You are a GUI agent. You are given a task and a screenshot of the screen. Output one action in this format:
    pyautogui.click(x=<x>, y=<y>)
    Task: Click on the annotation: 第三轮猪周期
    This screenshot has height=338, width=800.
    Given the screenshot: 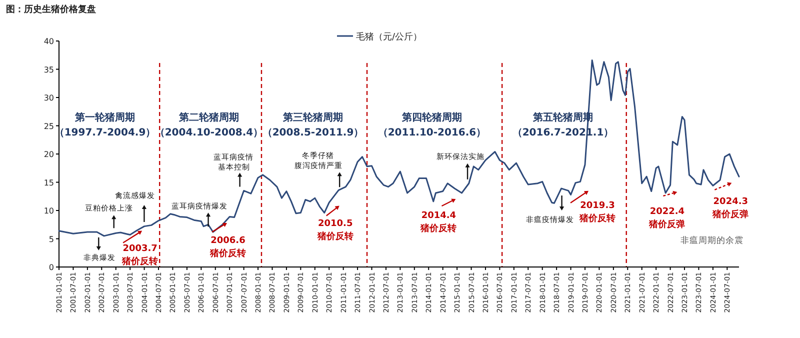 What is the action you would take?
    pyautogui.click(x=312, y=118)
    